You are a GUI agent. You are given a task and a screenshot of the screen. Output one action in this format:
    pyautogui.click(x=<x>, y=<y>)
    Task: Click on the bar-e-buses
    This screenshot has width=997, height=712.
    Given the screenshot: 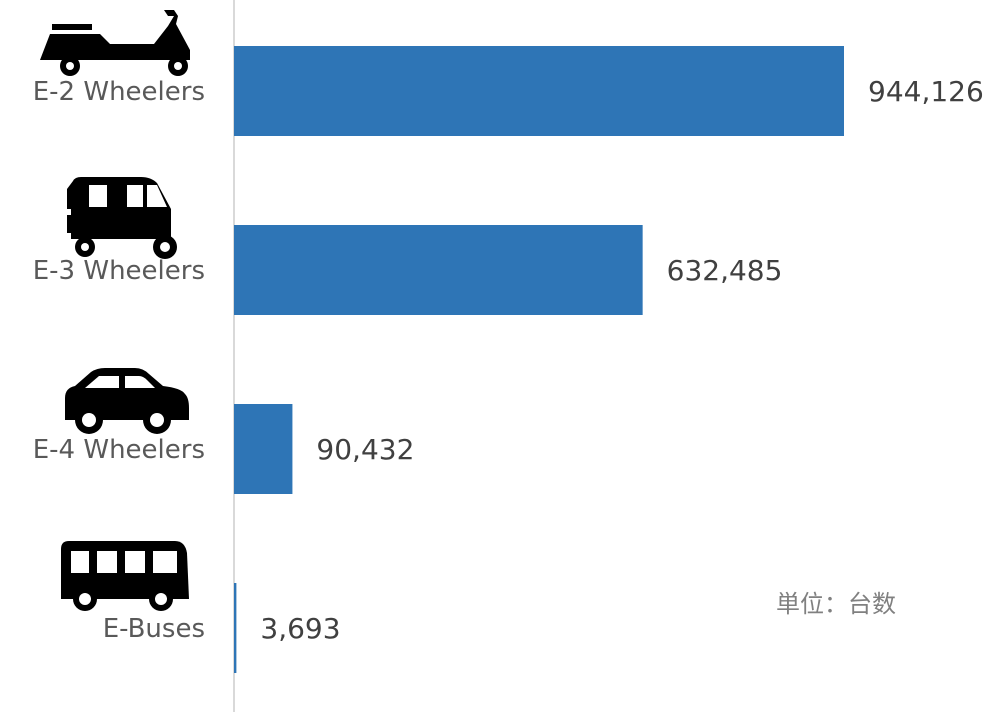 What is the action you would take?
    pyautogui.click(x=235, y=628)
    